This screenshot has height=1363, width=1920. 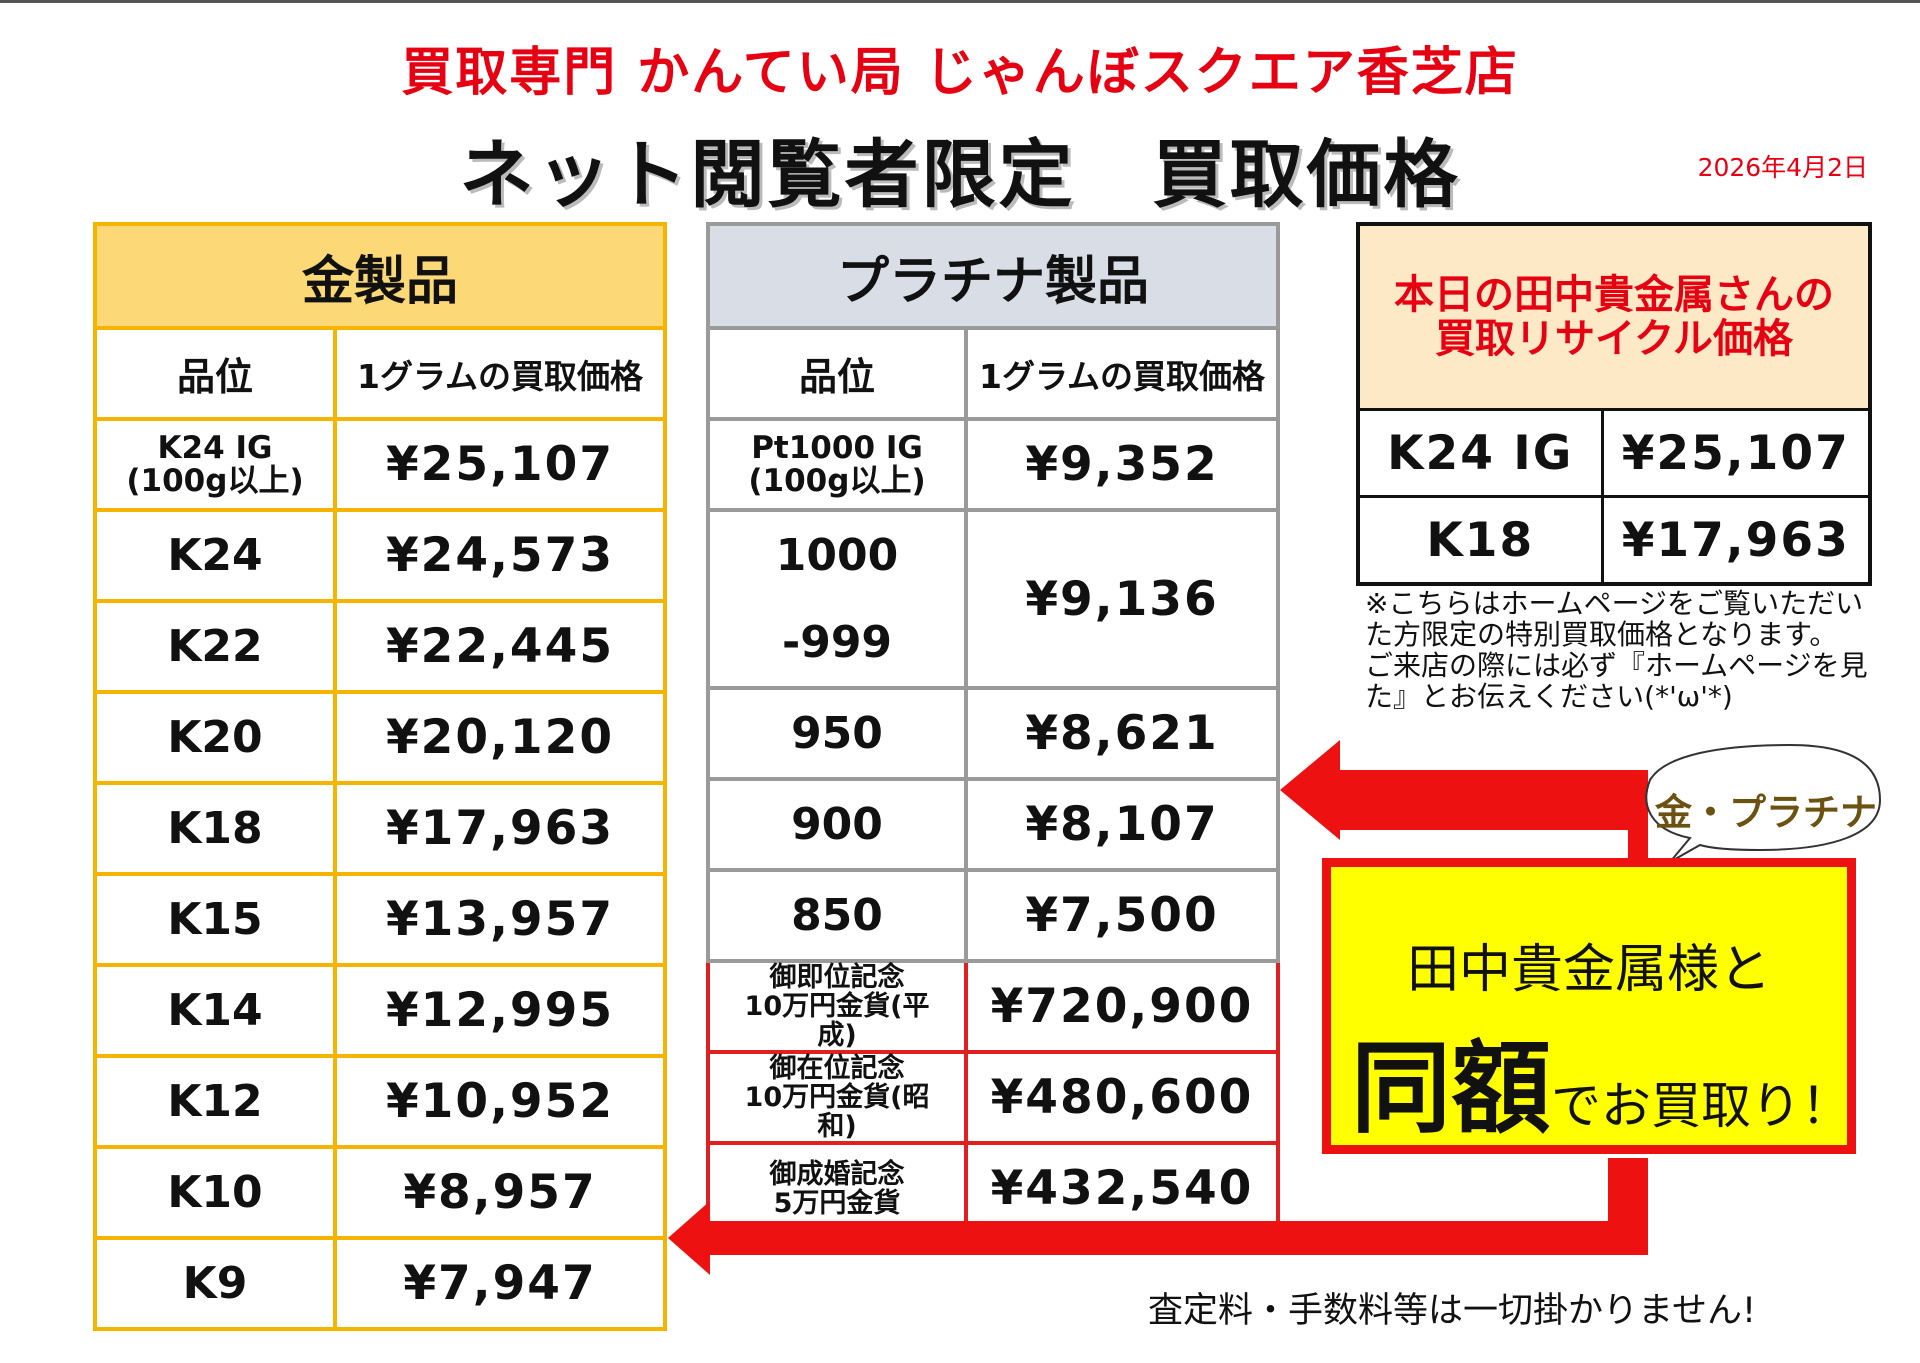 I want to click on table-row: K9 ¥7,947, so click(x=380, y=1283).